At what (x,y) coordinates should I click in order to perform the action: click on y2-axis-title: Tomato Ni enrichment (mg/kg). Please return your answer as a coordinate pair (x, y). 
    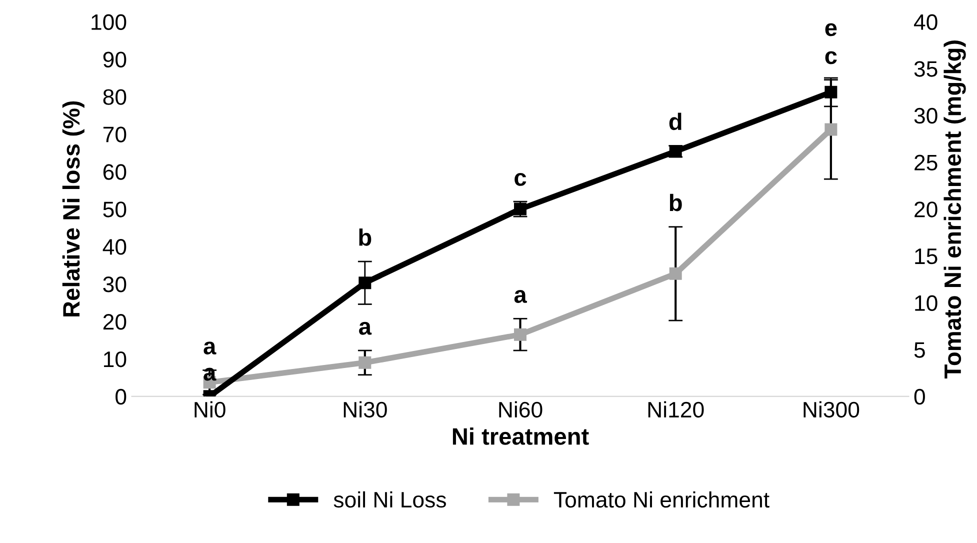
    Looking at the image, I should click on (955, 209).